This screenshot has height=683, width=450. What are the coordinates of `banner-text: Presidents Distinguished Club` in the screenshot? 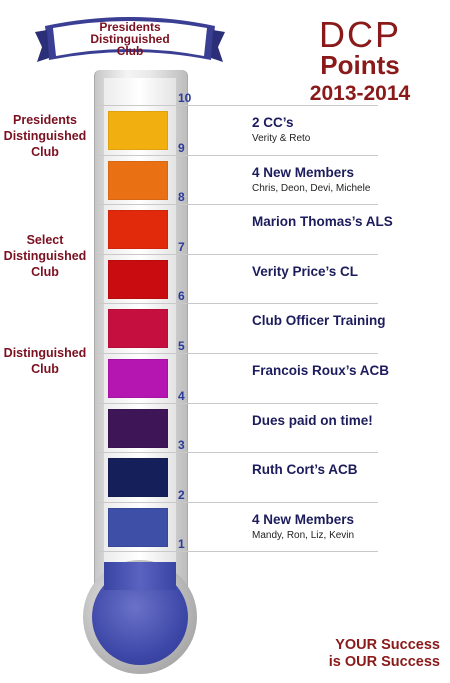 It's located at (130, 39).